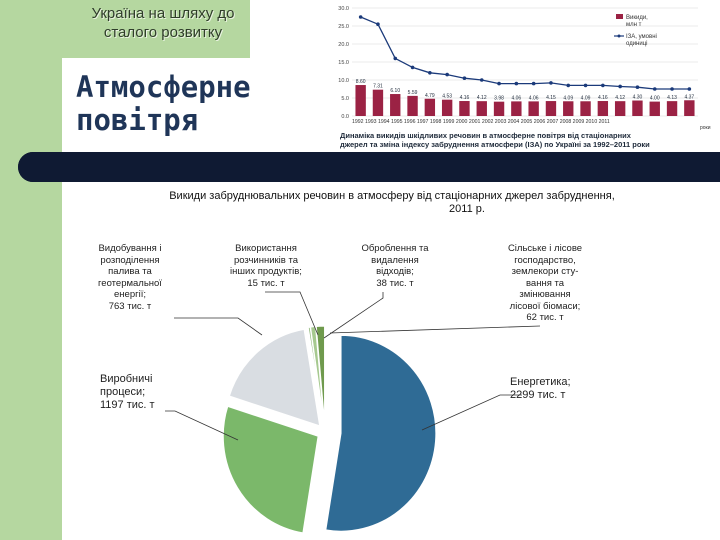  I want to click on bar-value-label: 4.00, so click(655, 99).